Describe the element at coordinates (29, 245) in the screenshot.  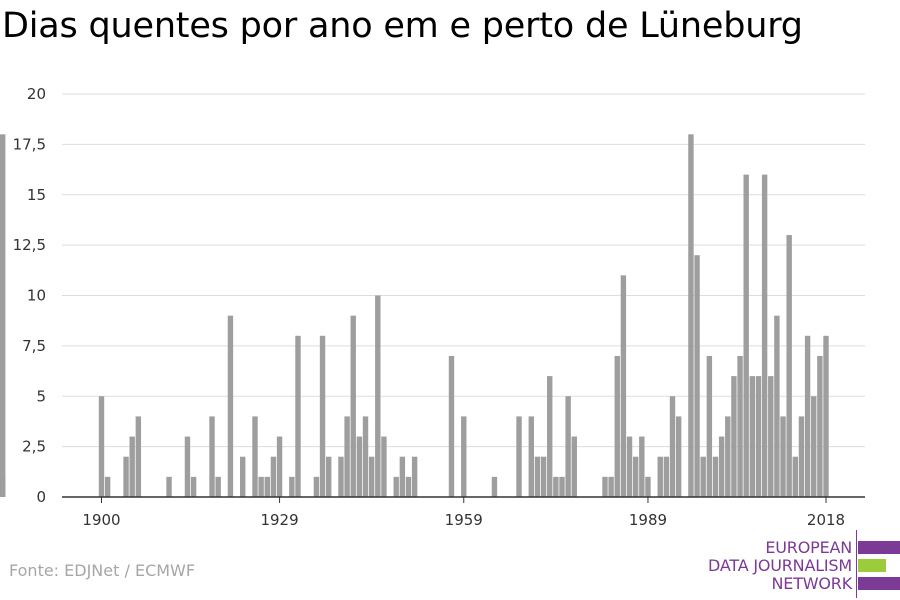
I see `y-tick-label: 12,5` at that location.